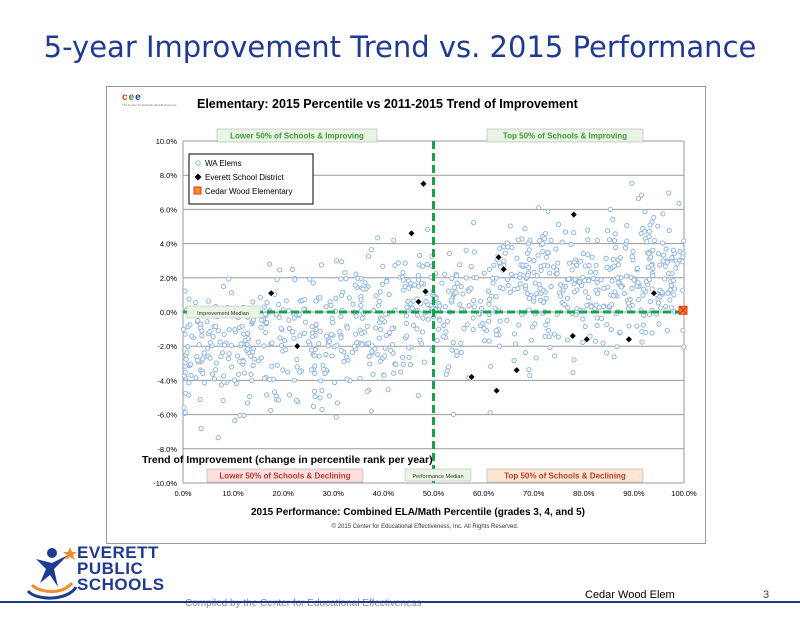  What do you see at coordinates (233, 493) in the screenshot?
I see `x-tick-label: 10.0%` at bounding box center [233, 493].